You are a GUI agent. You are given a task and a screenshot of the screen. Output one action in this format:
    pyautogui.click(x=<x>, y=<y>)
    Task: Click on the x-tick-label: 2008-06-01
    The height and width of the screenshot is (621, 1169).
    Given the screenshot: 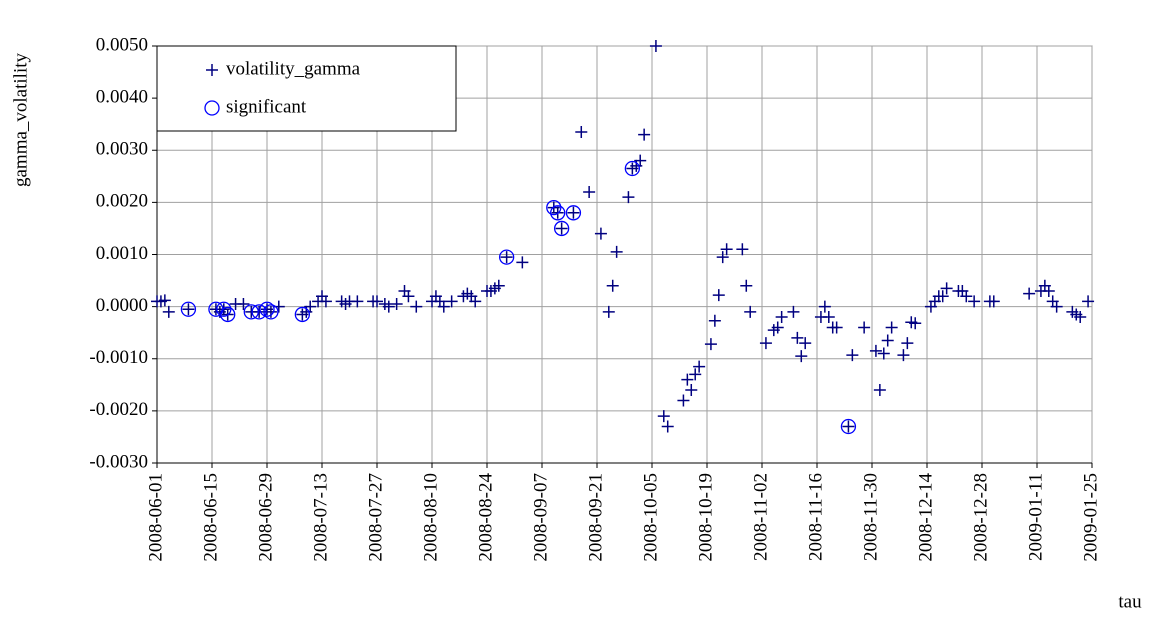 What is the action you would take?
    pyautogui.click(x=155, y=517)
    